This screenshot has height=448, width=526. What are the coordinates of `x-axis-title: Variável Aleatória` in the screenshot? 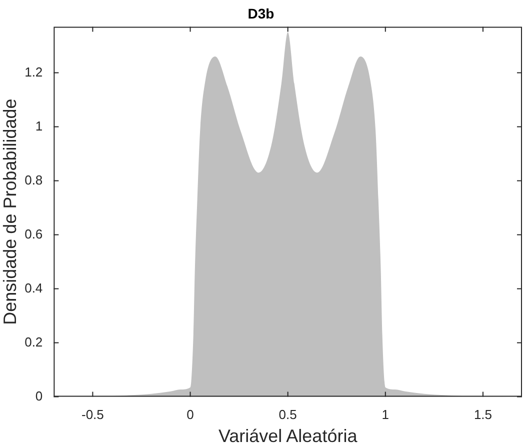 It's located at (288, 436).